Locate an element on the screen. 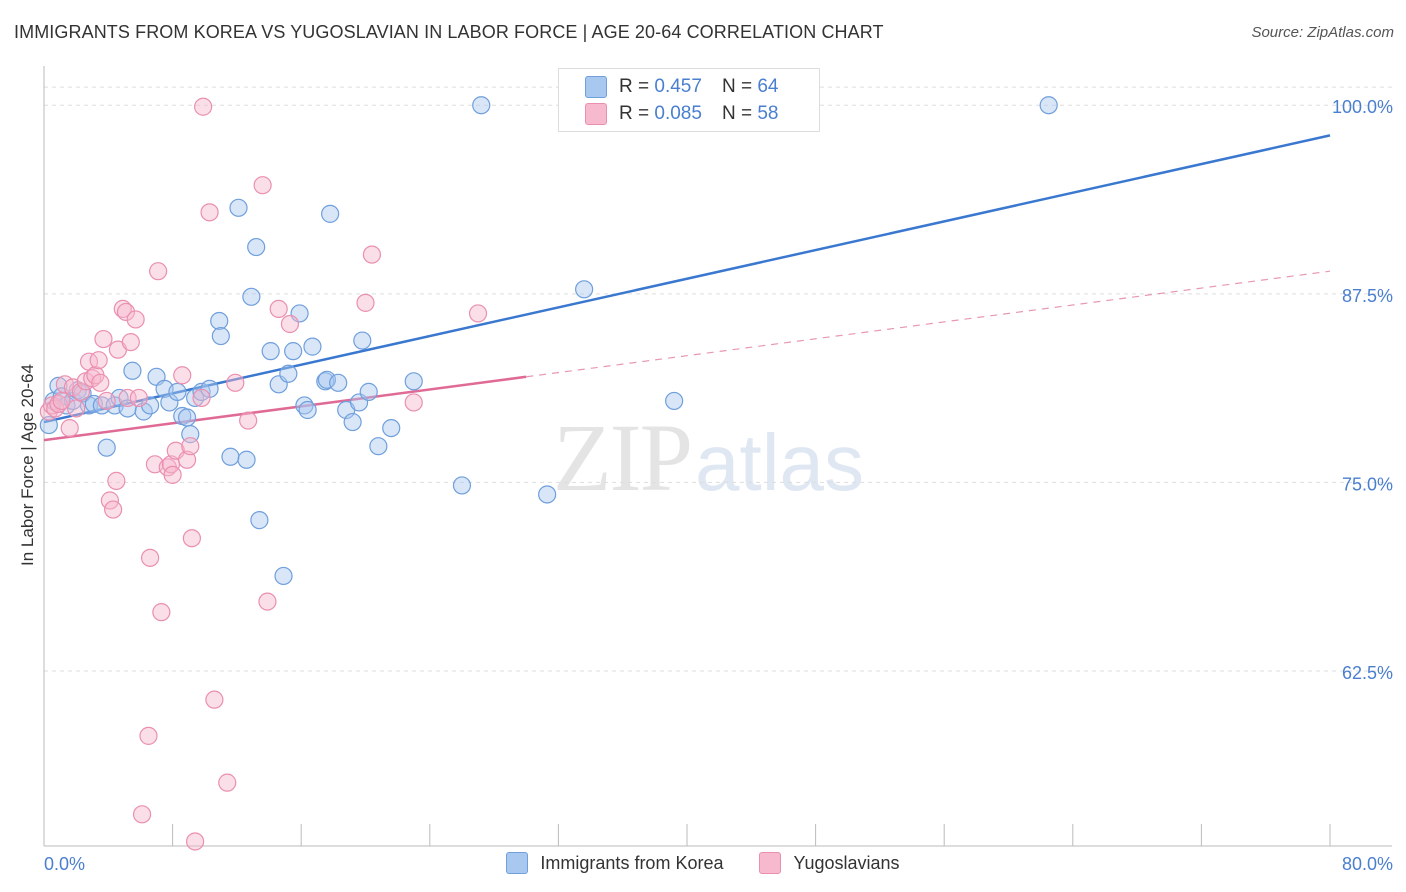 Image resolution: width=1406 pixels, height=892 pixels. legend-n-value: 64 is located at coordinates (768, 86).